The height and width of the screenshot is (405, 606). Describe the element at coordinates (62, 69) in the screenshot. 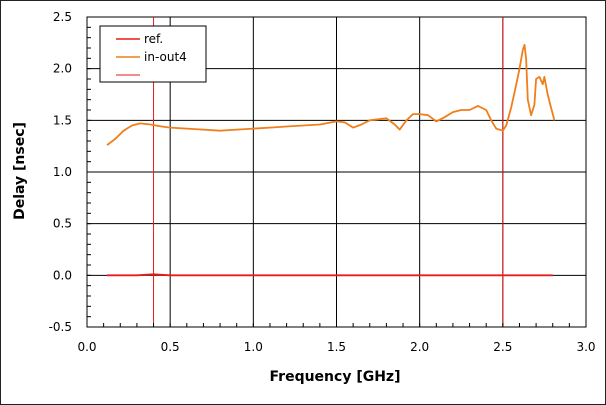

I see `y-tick-label: 2.0` at that location.